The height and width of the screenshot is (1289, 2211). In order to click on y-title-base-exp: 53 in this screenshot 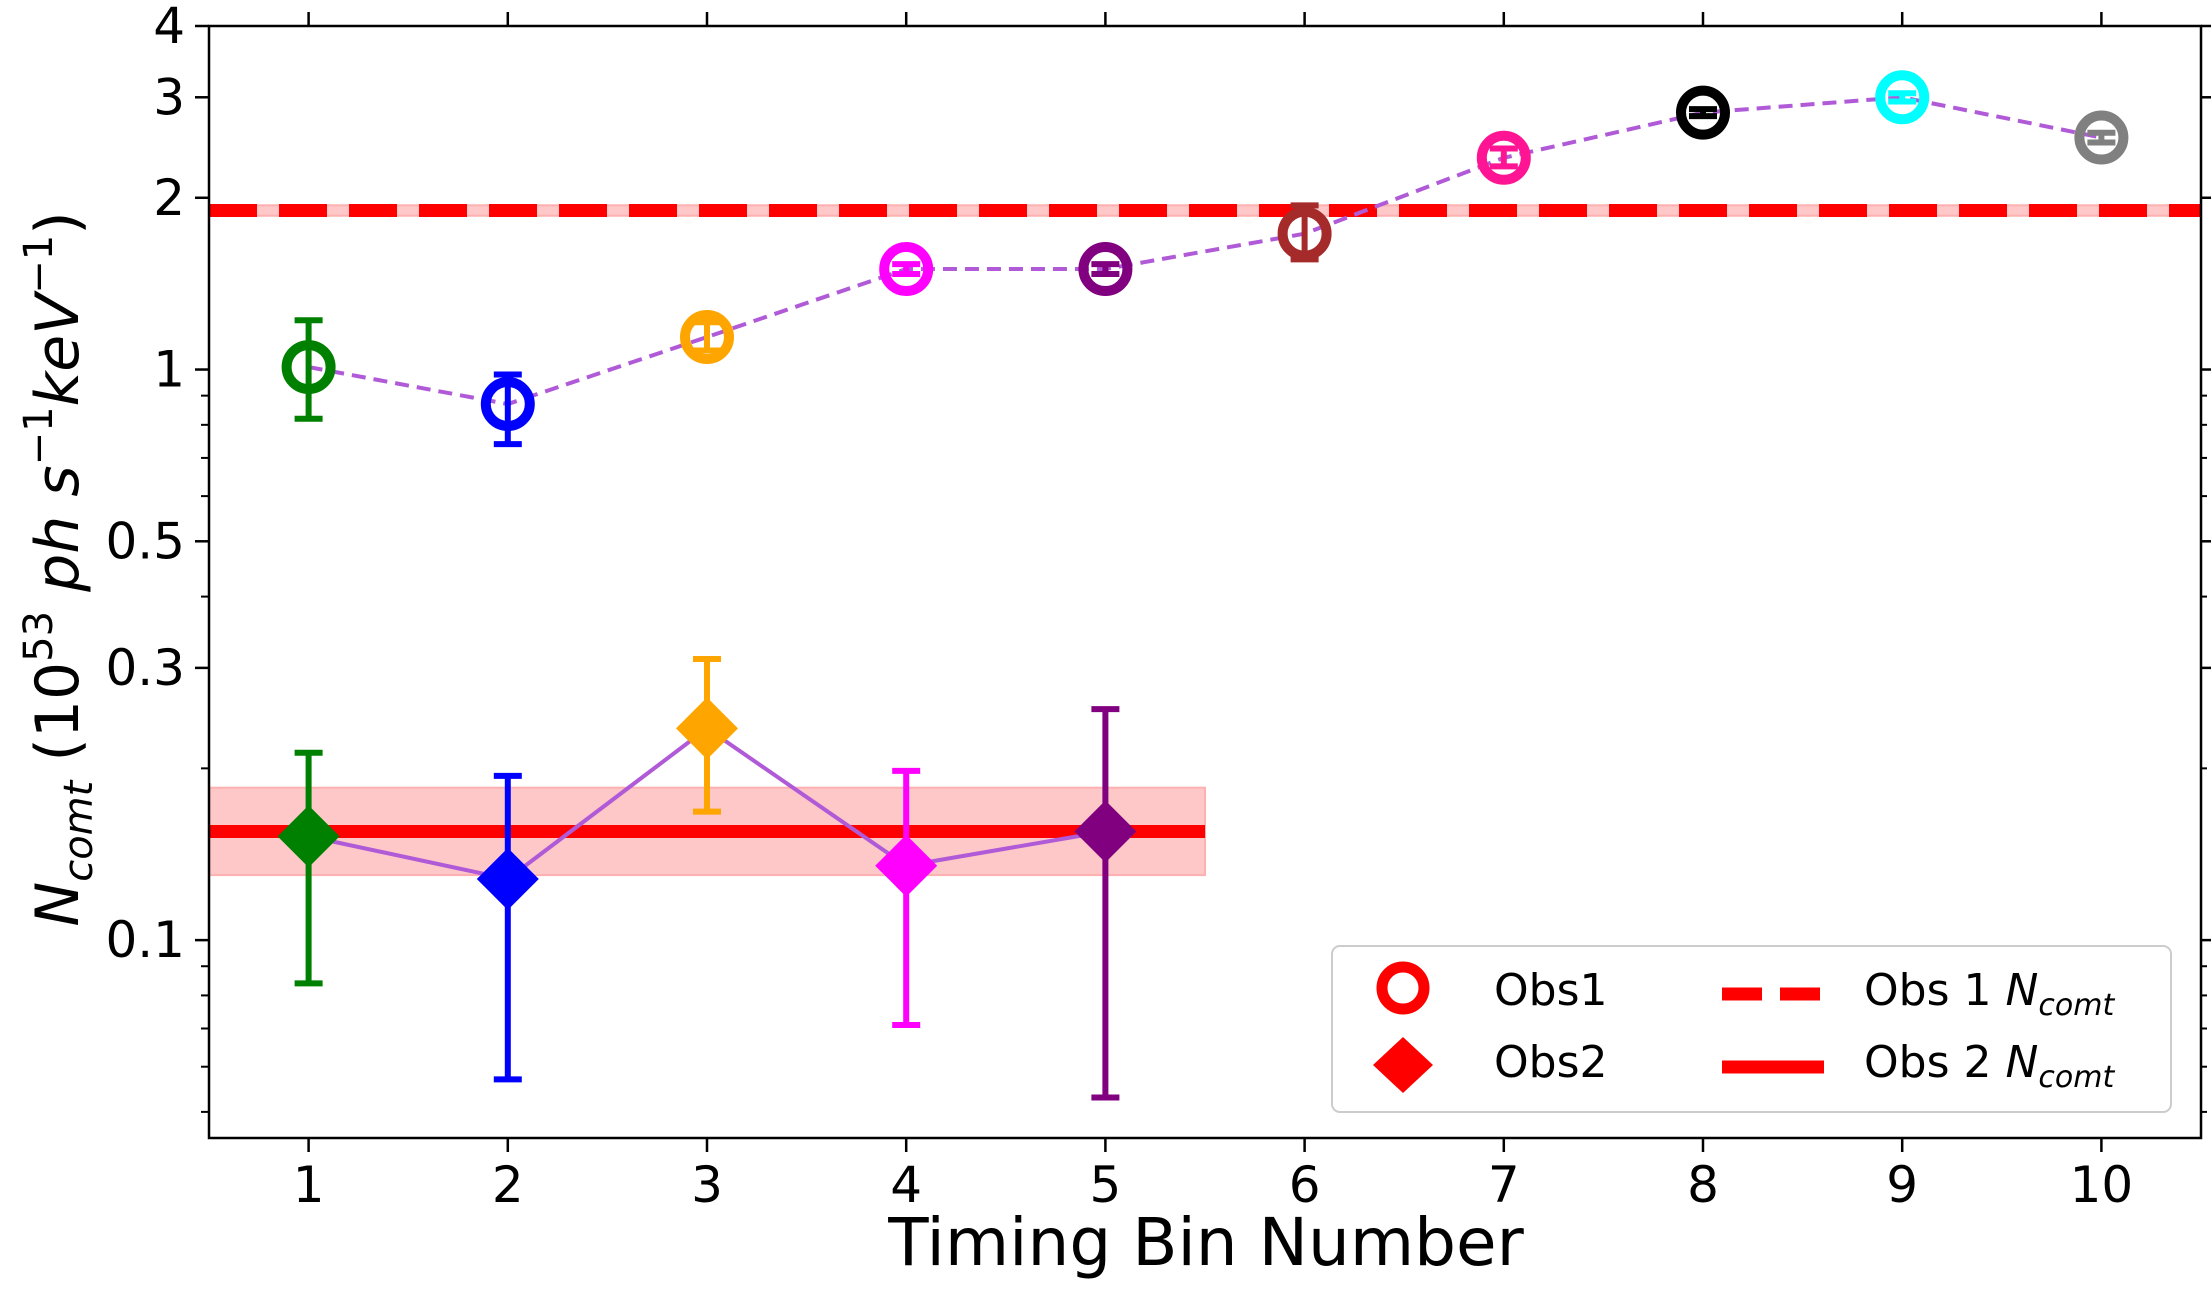, I will do `click(39, 636)`.